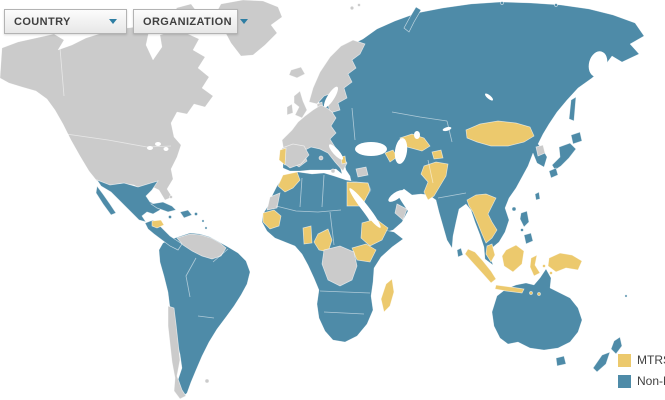  I want to click on border-east-europe, so click(353, 124).